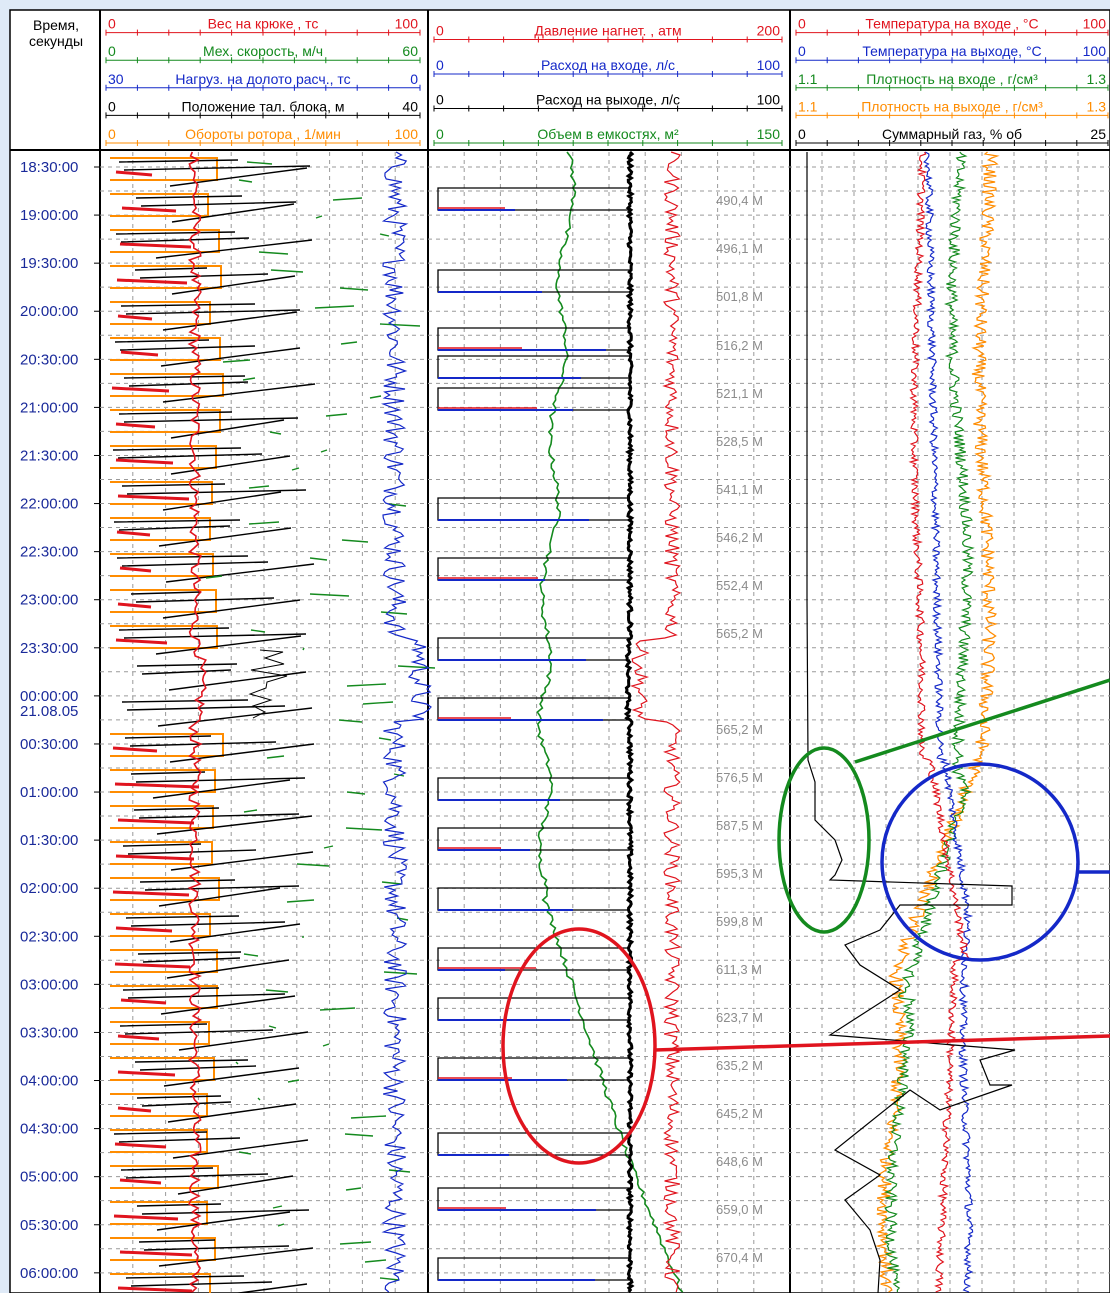 Image resolution: width=1110 pixels, height=1293 pixels. Describe the element at coordinates (808, 106) in the screenshot. I see `header-range-min: 1.1` at that location.